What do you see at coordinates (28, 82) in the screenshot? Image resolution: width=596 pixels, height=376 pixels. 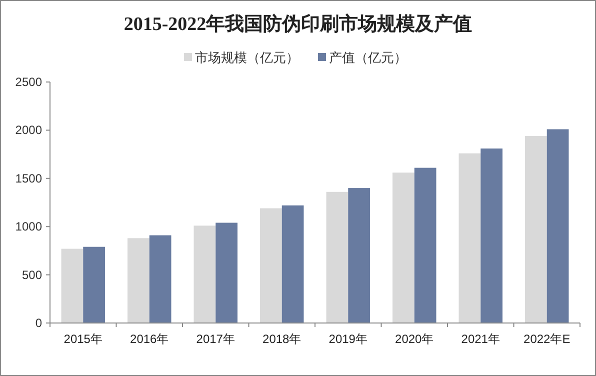 I see `y-tick-label: 2500` at bounding box center [28, 82].